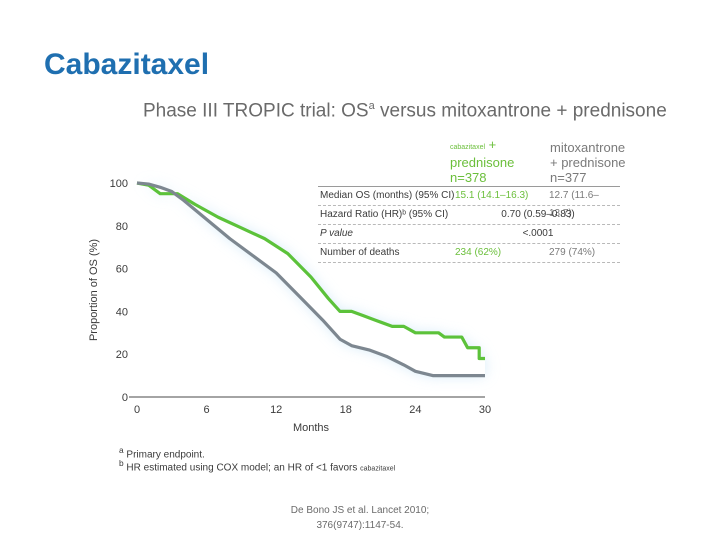 Image resolution: width=720 pixels, height=540 pixels. What do you see at coordinates (119, 184) in the screenshot?
I see `y-tick-label: 100` at bounding box center [119, 184].